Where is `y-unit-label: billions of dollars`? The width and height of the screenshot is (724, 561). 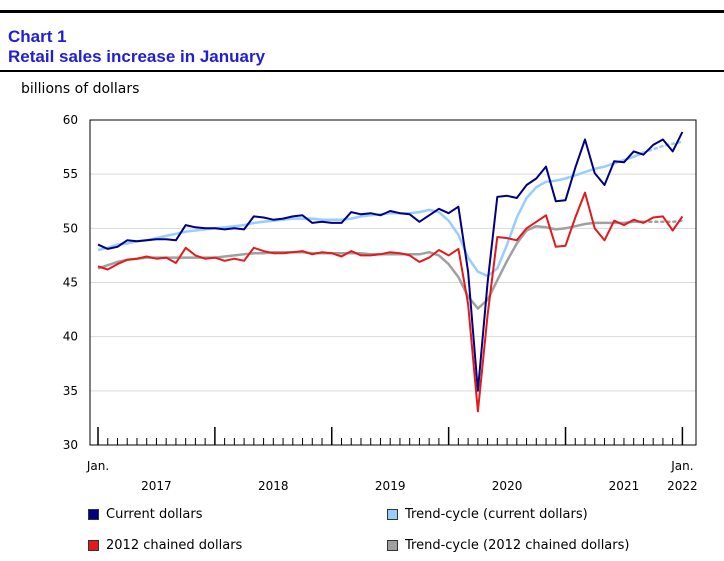 y-unit-label: billions of dollars is located at coordinates (80, 89).